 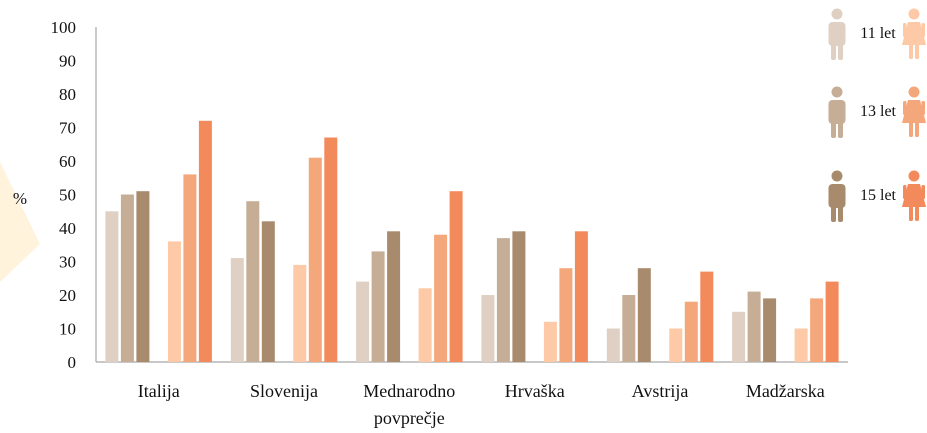 I want to click on x-category-label: povprečje, so click(x=409, y=418).